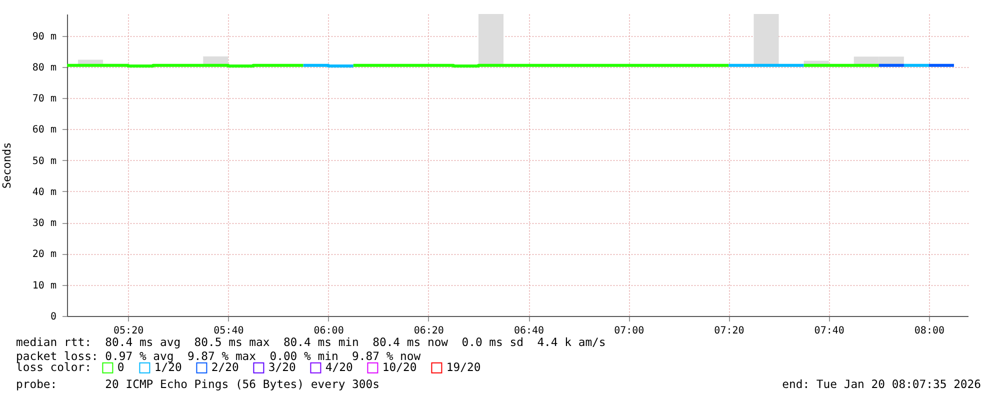 This screenshot has height=397, width=997. Describe the element at coordinates (529, 331) in the screenshot. I see `x-tick-label: 06:40` at that location.